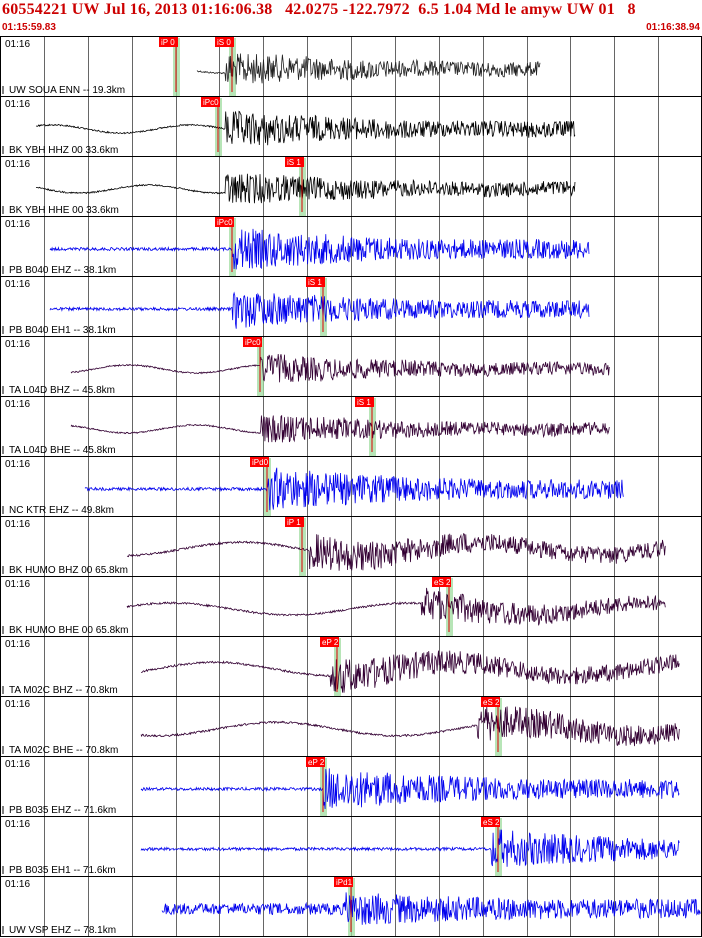  I want to click on trace-panel: iPd0 01:16 NC KTR EHZ -- 49.8km, so click(351, 486).